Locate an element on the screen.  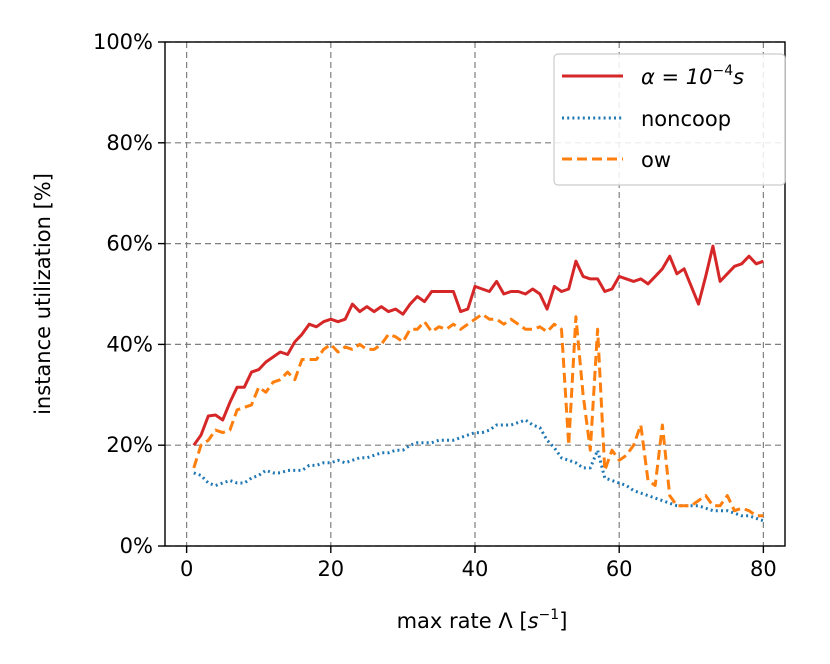
series-line-noncoop is located at coordinates (478, 470).